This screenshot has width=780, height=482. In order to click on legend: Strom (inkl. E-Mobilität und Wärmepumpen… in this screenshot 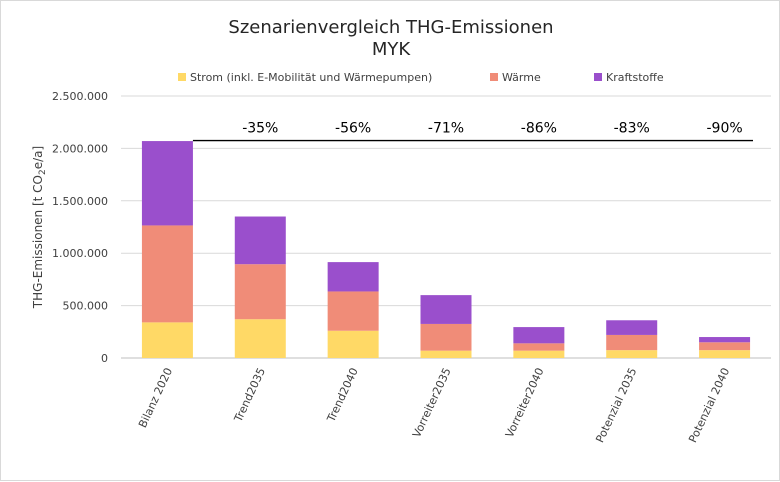, I will do `click(421, 77)`.